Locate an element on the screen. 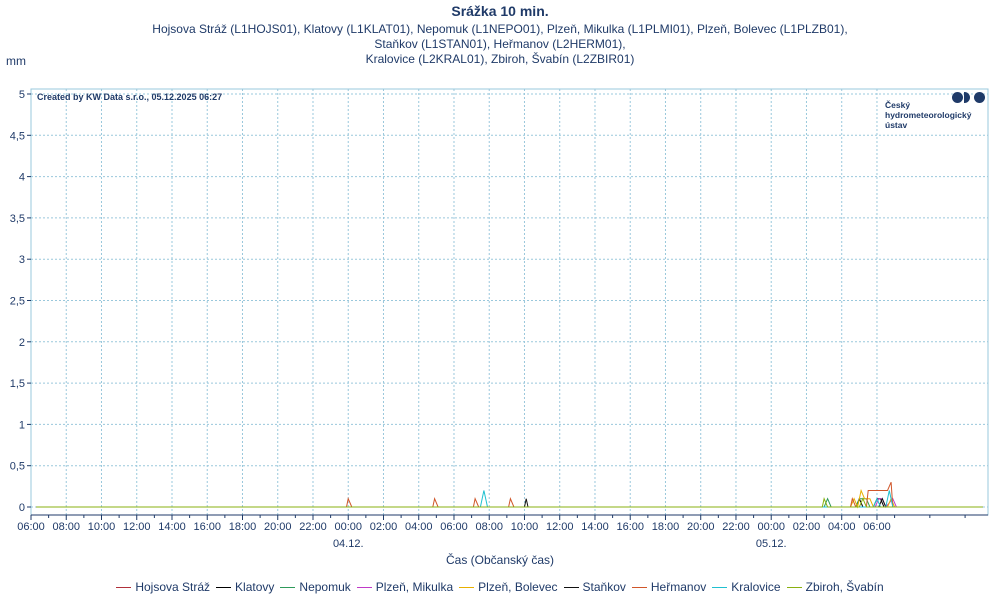 The height and width of the screenshot is (600, 1000). legend-item: Kralovice is located at coordinates (746, 587).